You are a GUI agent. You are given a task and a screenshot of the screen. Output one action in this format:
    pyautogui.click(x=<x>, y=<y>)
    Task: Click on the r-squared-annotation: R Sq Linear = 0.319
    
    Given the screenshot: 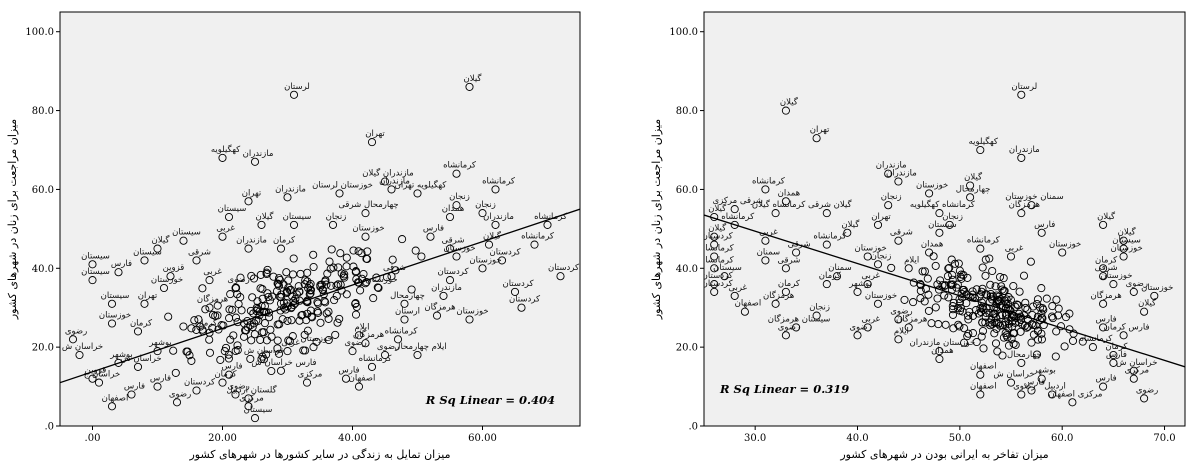 What is the action you would take?
    pyautogui.click(x=784, y=389)
    